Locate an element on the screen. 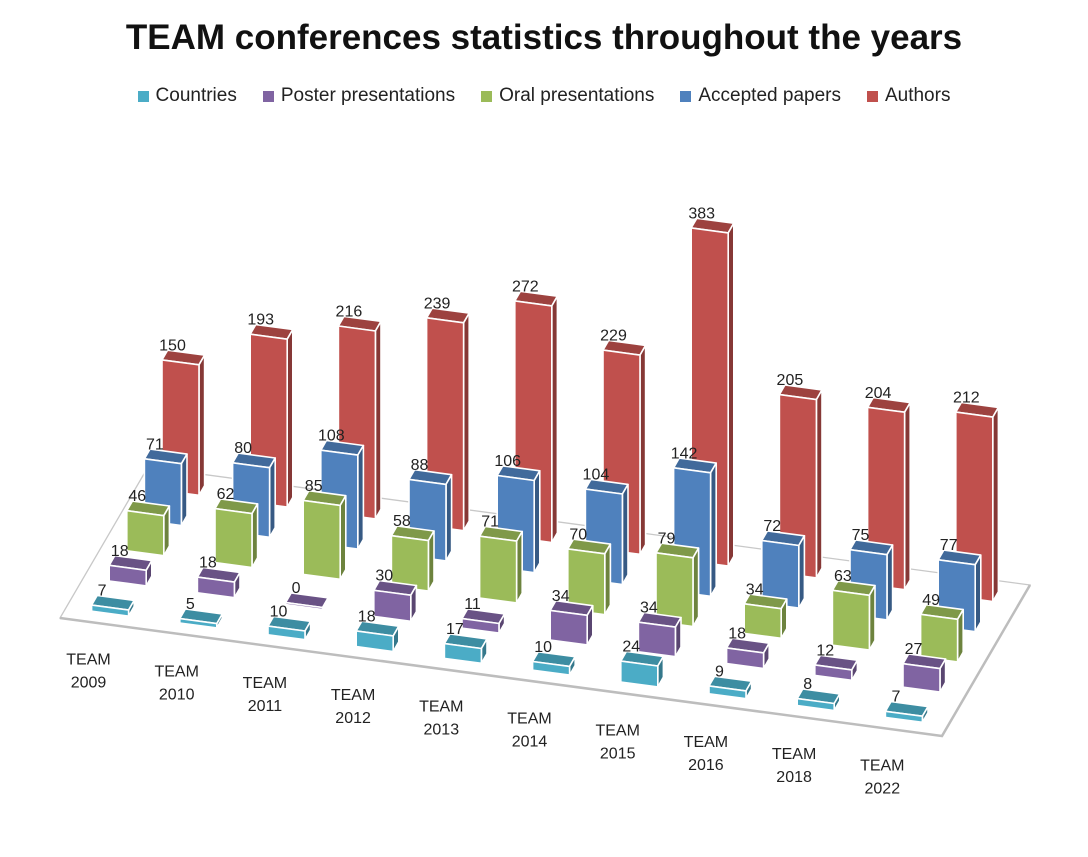 Image resolution: width=1088 pixels, height=857 pixels. legend-label: Countries is located at coordinates (196, 95).